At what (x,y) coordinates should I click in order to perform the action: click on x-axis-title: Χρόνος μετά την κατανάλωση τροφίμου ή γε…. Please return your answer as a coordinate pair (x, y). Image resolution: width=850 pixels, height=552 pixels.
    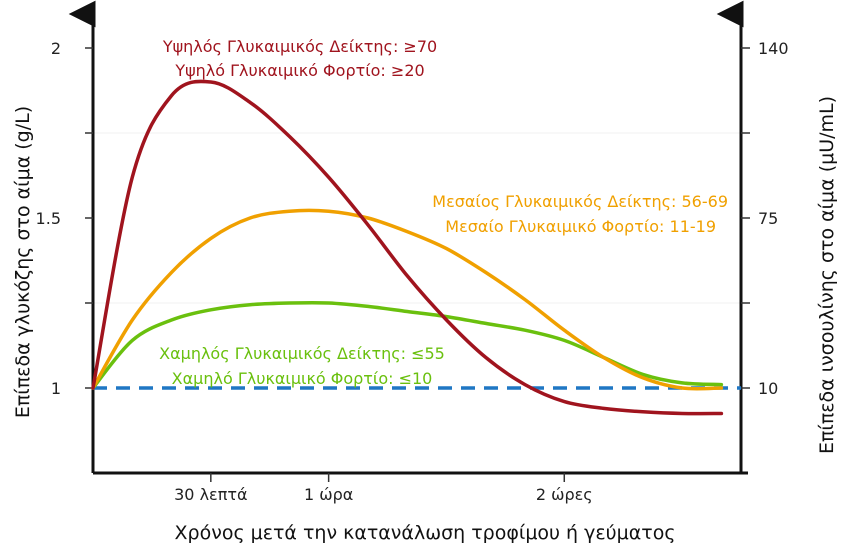
    Looking at the image, I should click on (425, 533).